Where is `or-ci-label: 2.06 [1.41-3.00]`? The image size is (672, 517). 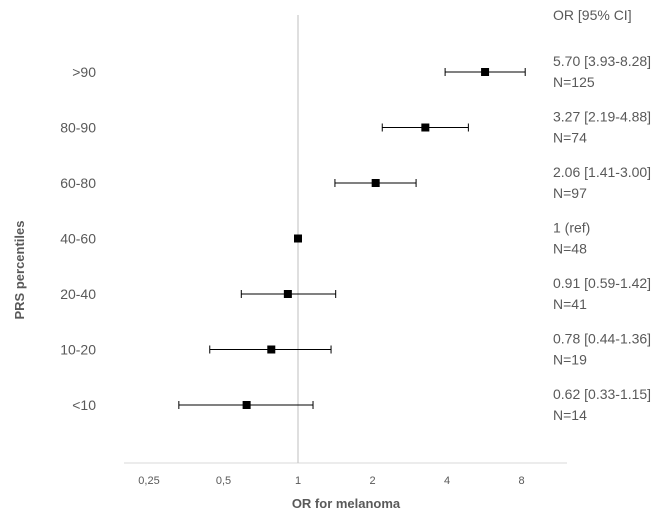
or-ci-label: 2.06 [1.41-3.00] is located at coordinates (602, 172).